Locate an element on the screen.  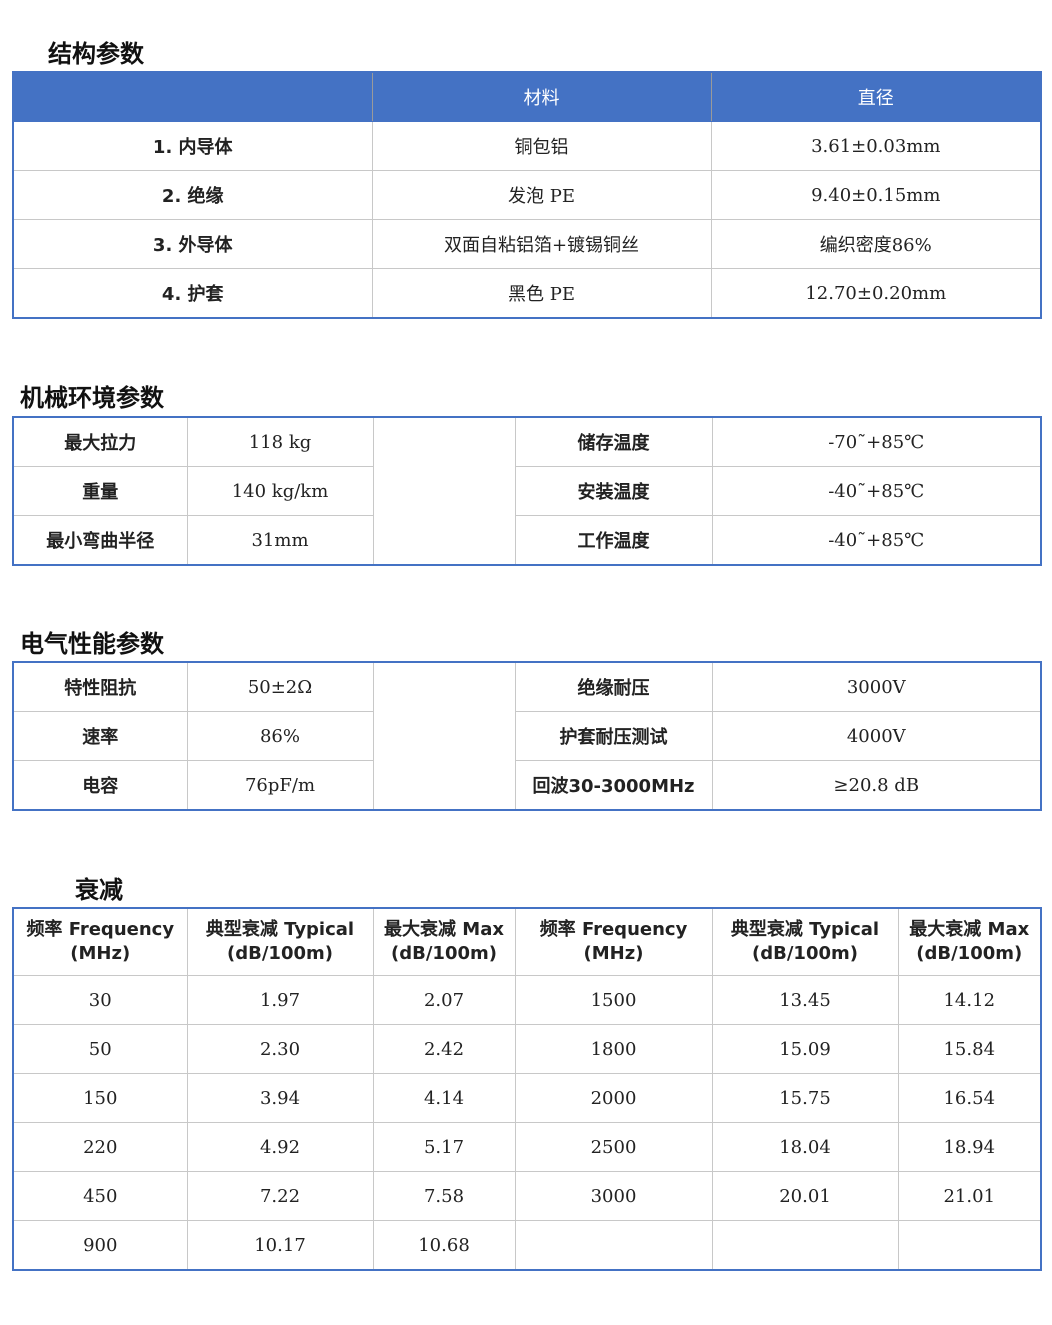
table-cell: 4000V is located at coordinates (876, 736).